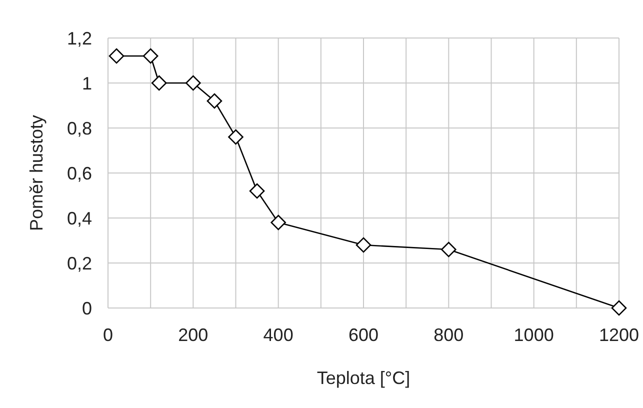 The width and height of the screenshot is (643, 408). I want to click on x-tick-label: 400, so click(278, 334).